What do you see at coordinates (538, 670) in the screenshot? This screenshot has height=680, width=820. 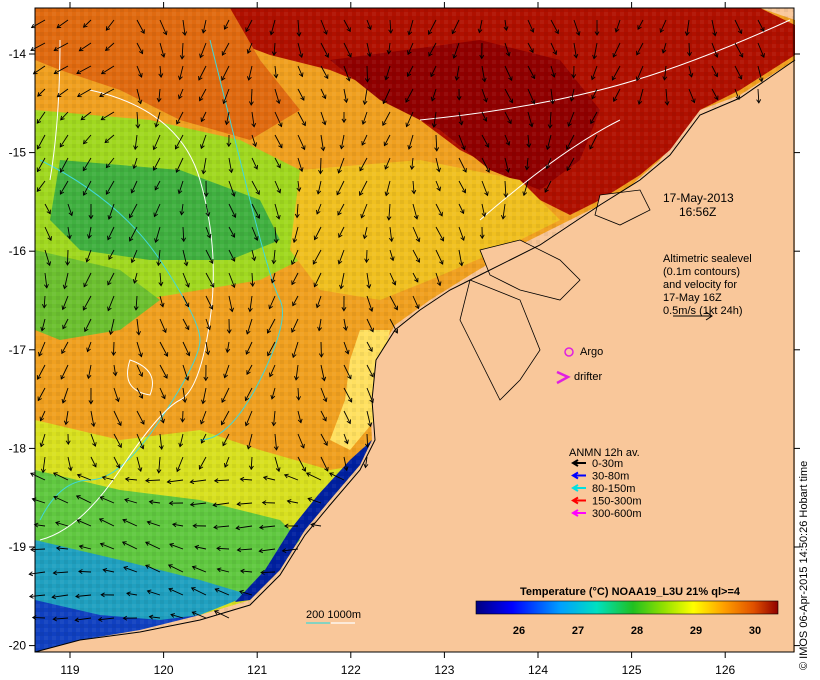 I see `x-tick-label: 124` at bounding box center [538, 670].